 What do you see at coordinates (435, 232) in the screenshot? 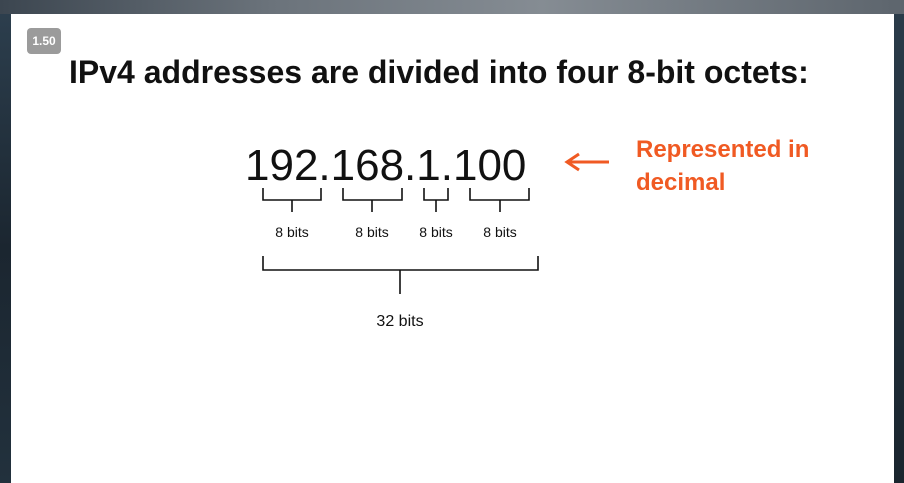
I see `octet-3-bits-label: 8 bits` at bounding box center [435, 232].